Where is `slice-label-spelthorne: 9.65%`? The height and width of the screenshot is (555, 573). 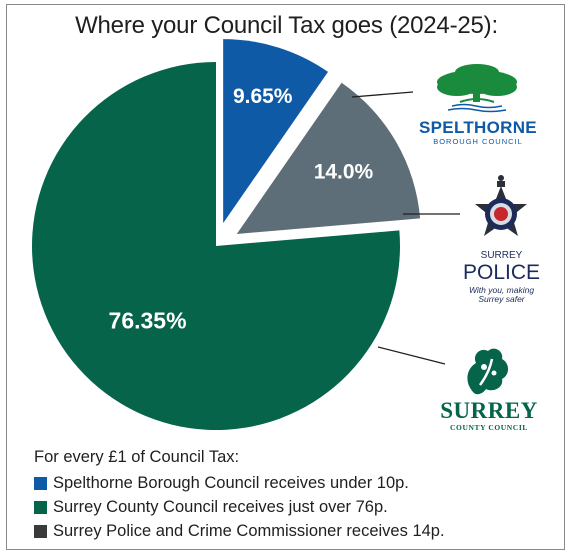 slice-label-spelthorne: 9.65% is located at coordinates (263, 96).